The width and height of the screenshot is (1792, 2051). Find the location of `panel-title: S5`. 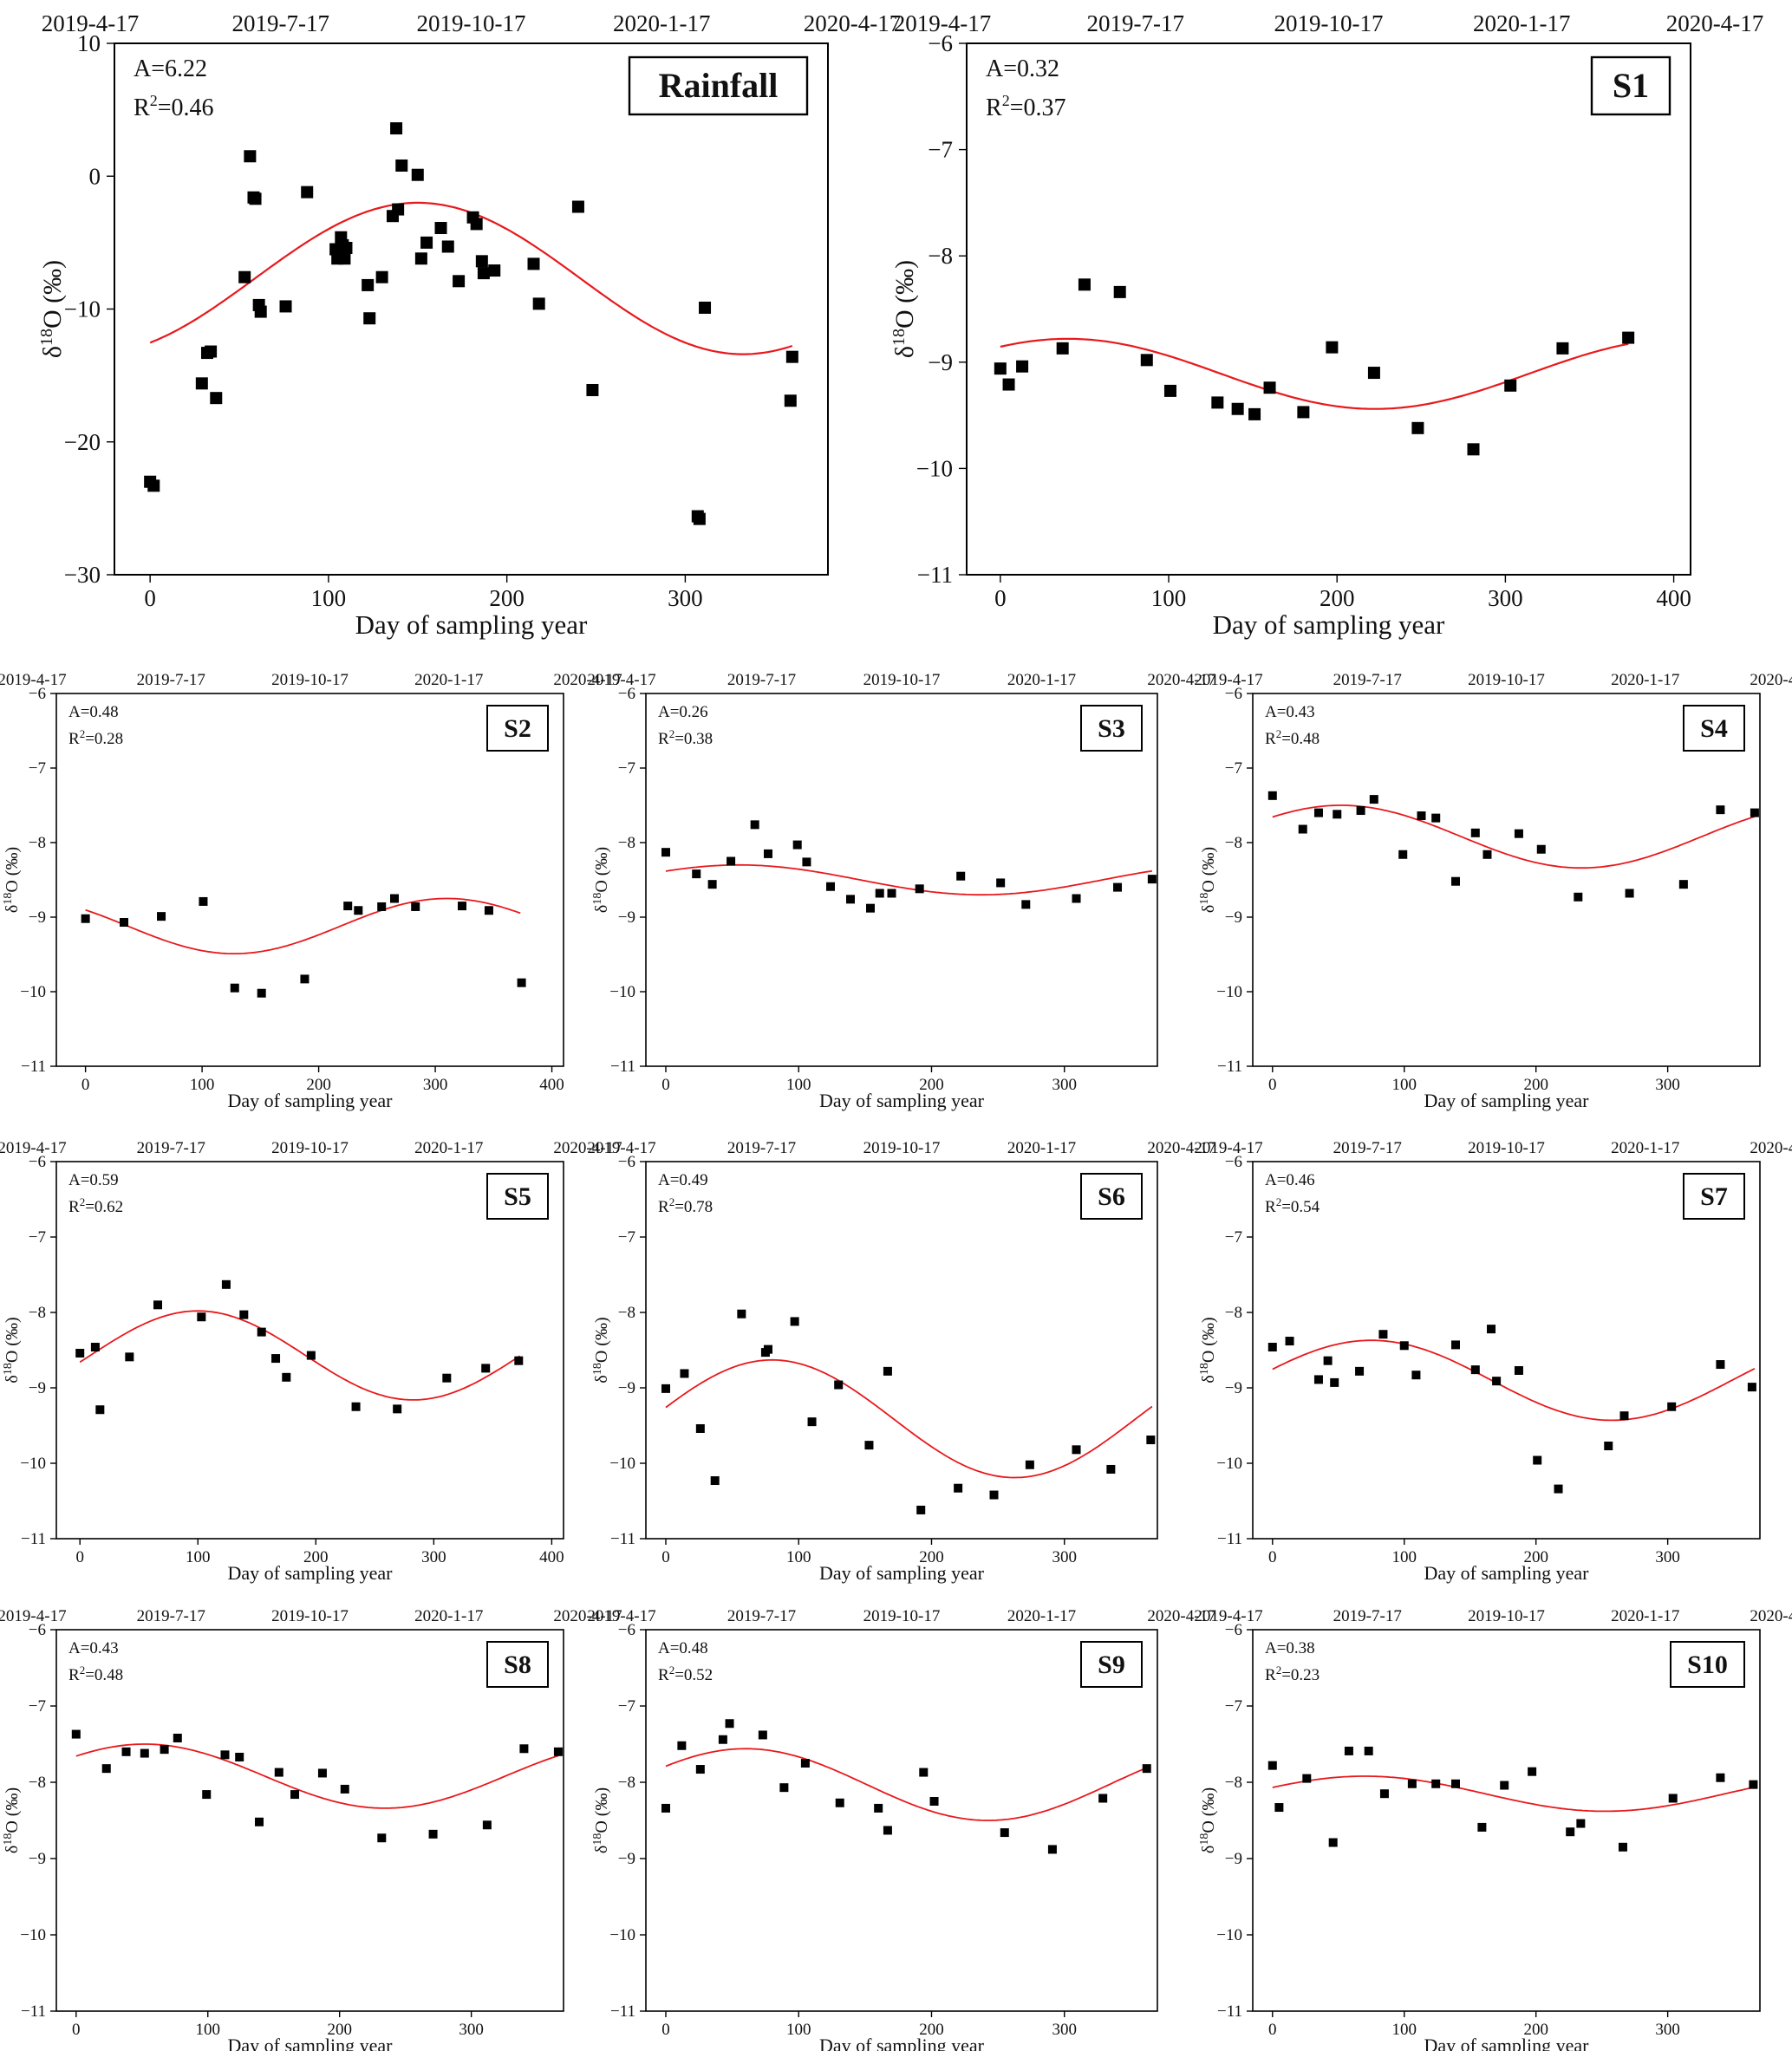

panel-title: S5 is located at coordinates (517, 1196).